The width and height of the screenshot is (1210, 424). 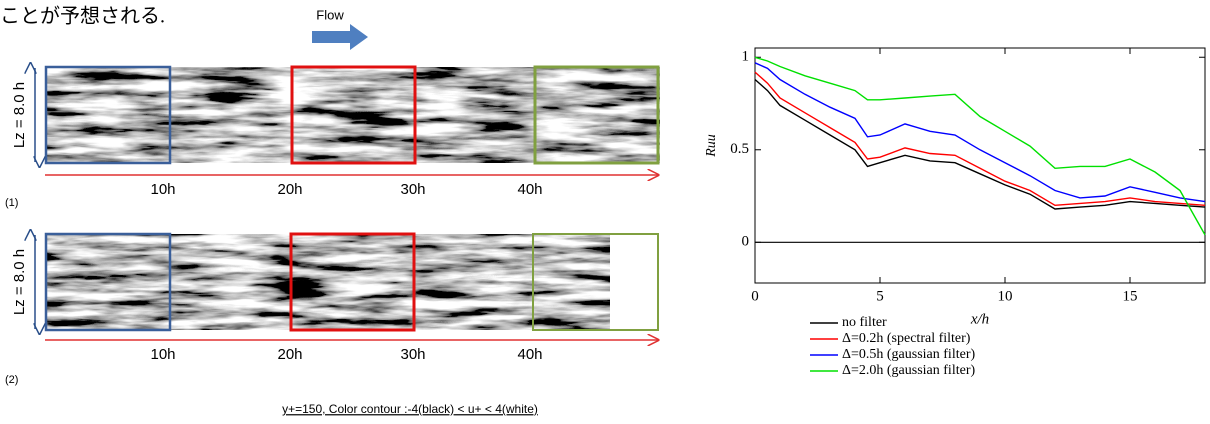 What do you see at coordinates (340, 37) in the screenshot?
I see `flow-arrow` at bounding box center [340, 37].